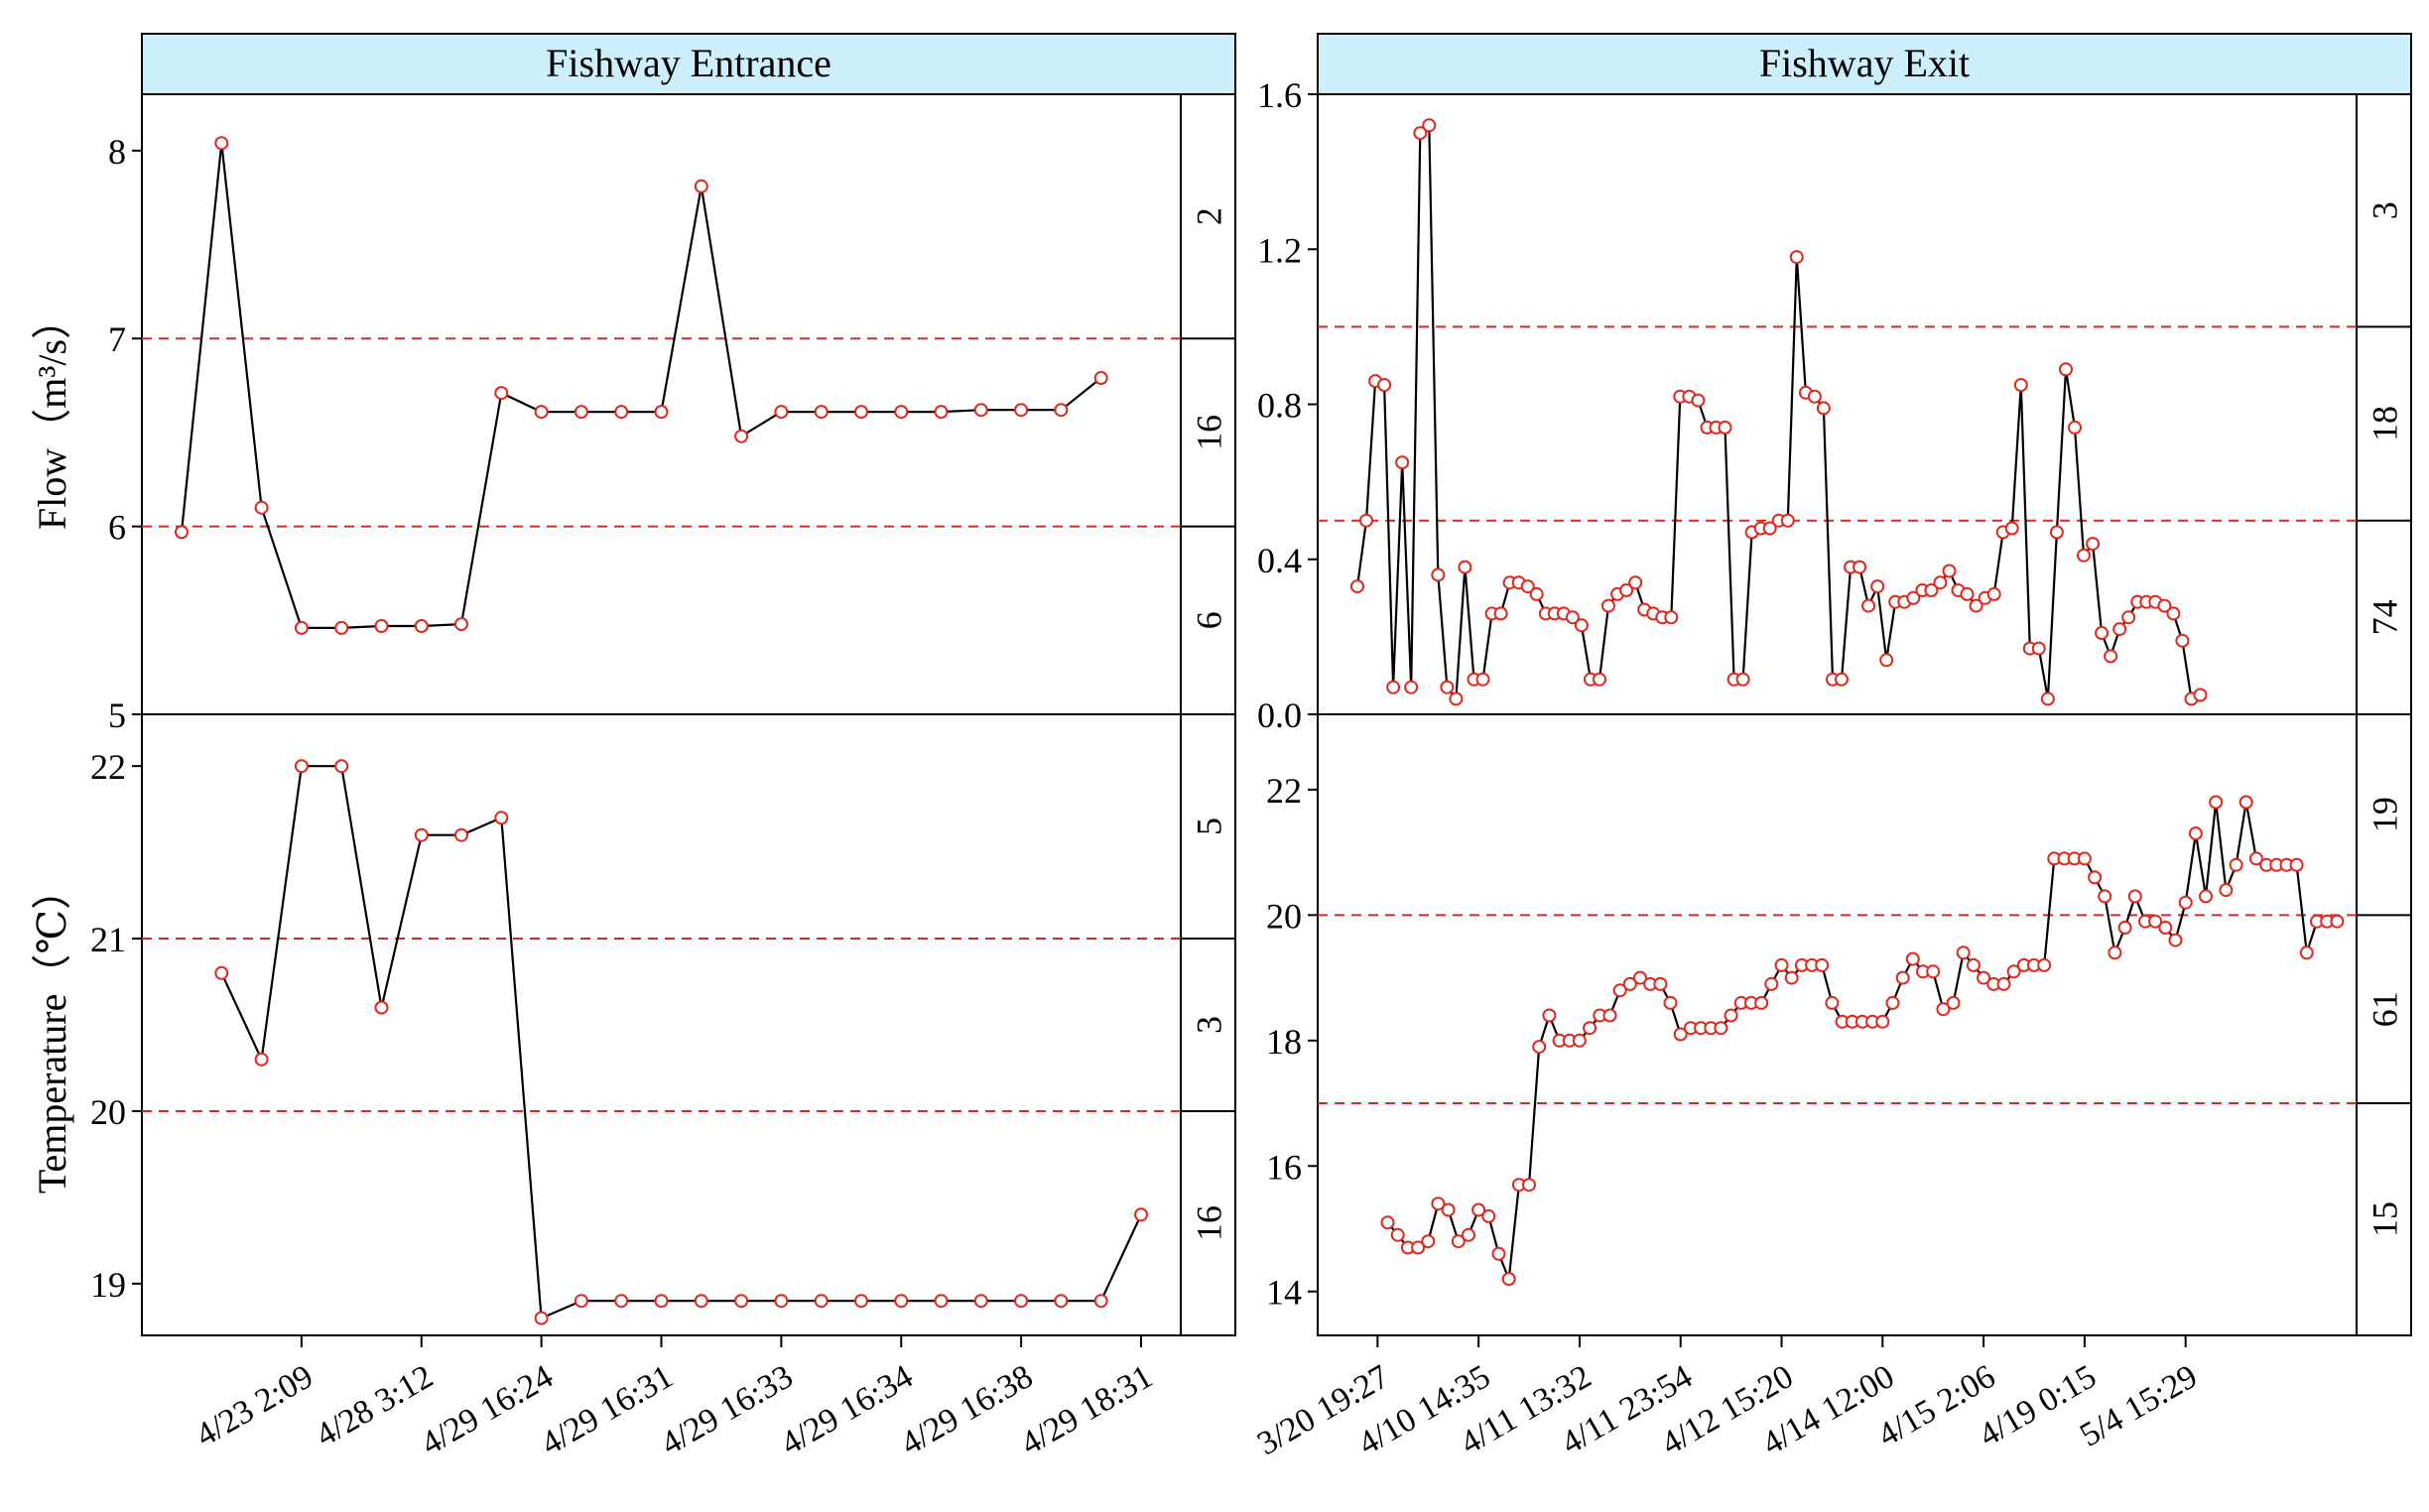  I want to click on y-tick-label: 22, so click(1284, 791).